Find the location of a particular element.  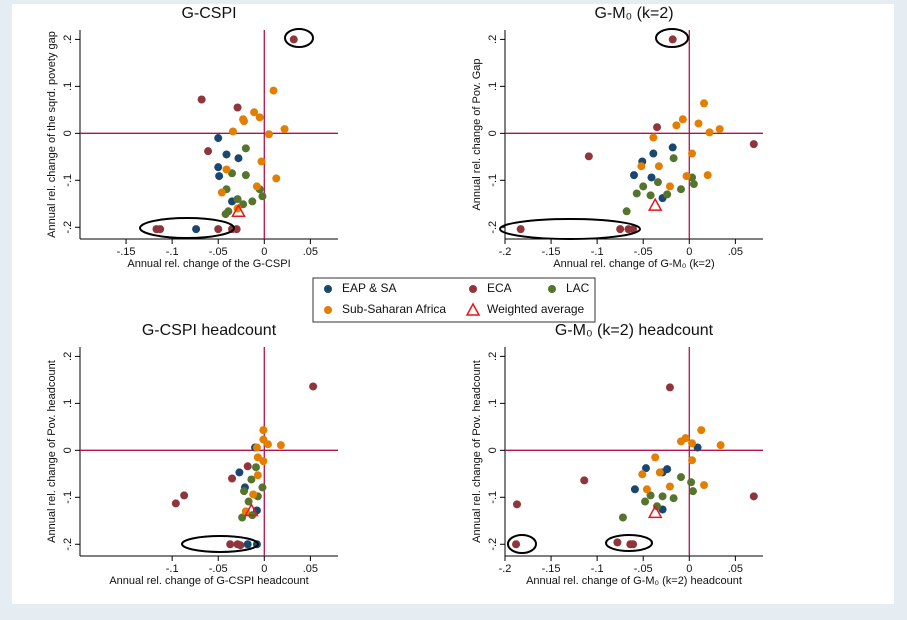

chart-title: G-M₀ (k=2) headcount is located at coordinates (634, 330).